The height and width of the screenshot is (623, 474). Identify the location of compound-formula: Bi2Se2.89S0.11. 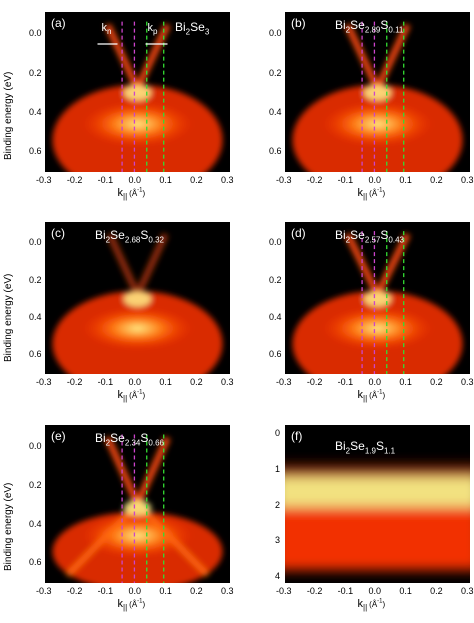
(369, 26).